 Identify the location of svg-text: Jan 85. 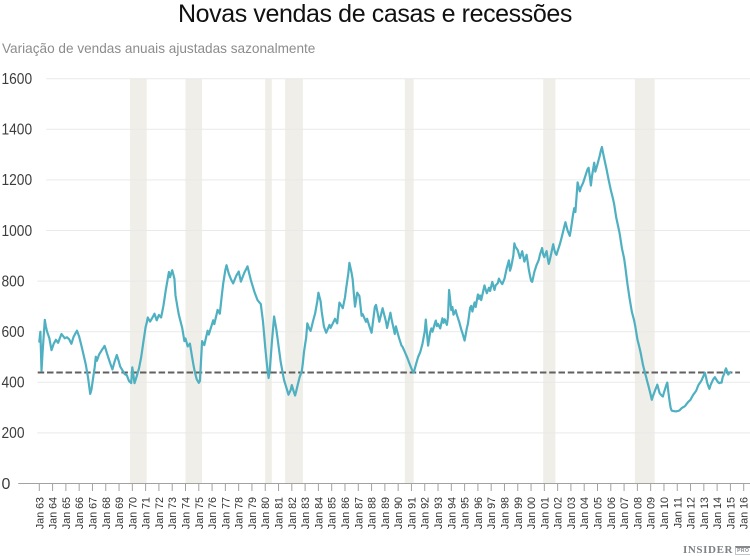
(333, 513).